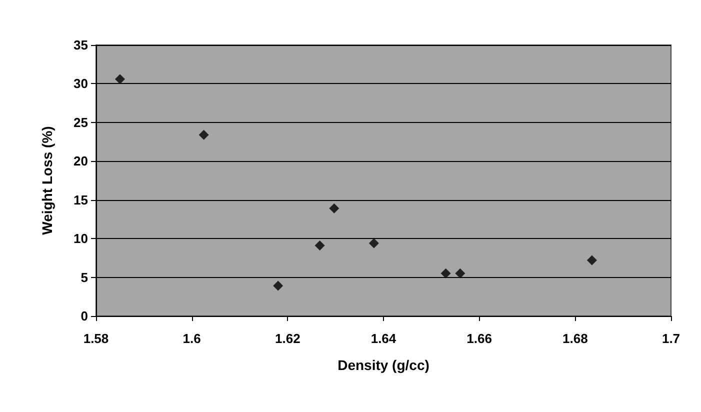  Describe the element at coordinates (479, 338) in the screenshot. I see `x-tick-label: 1.66` at that location.